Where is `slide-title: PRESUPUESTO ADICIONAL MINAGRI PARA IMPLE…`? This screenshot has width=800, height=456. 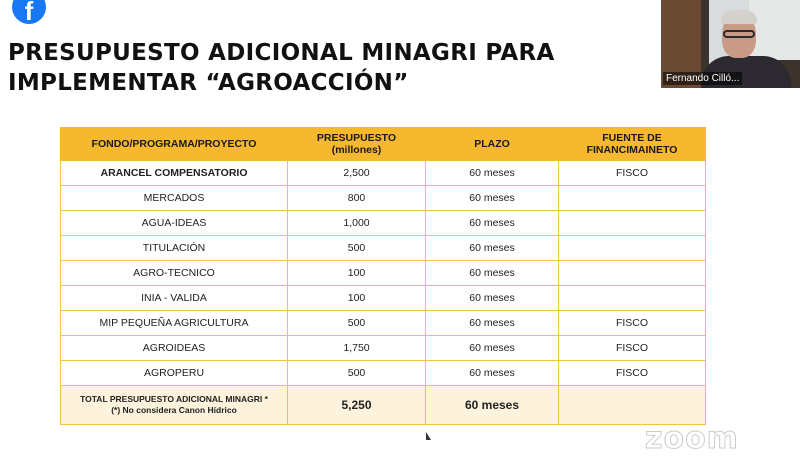
slide-title: PRESUPUESTO ADICIONAL MINAGRI PARA IMPLE… is located at coordinates (281, 68).